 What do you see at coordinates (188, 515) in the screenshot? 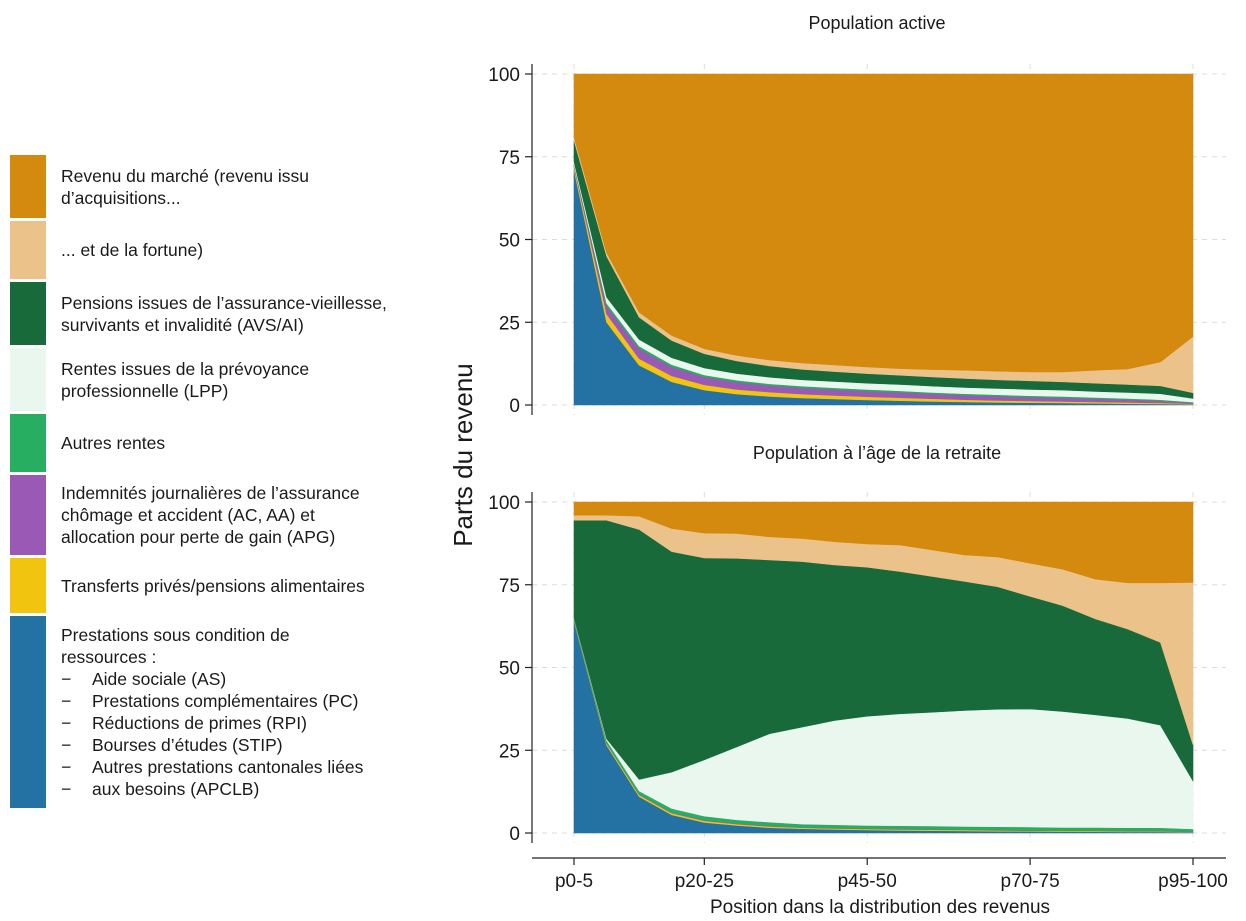
I see `legend-label-line: chômage et accident (AC, AA) et` at bounding box center [188, 515].